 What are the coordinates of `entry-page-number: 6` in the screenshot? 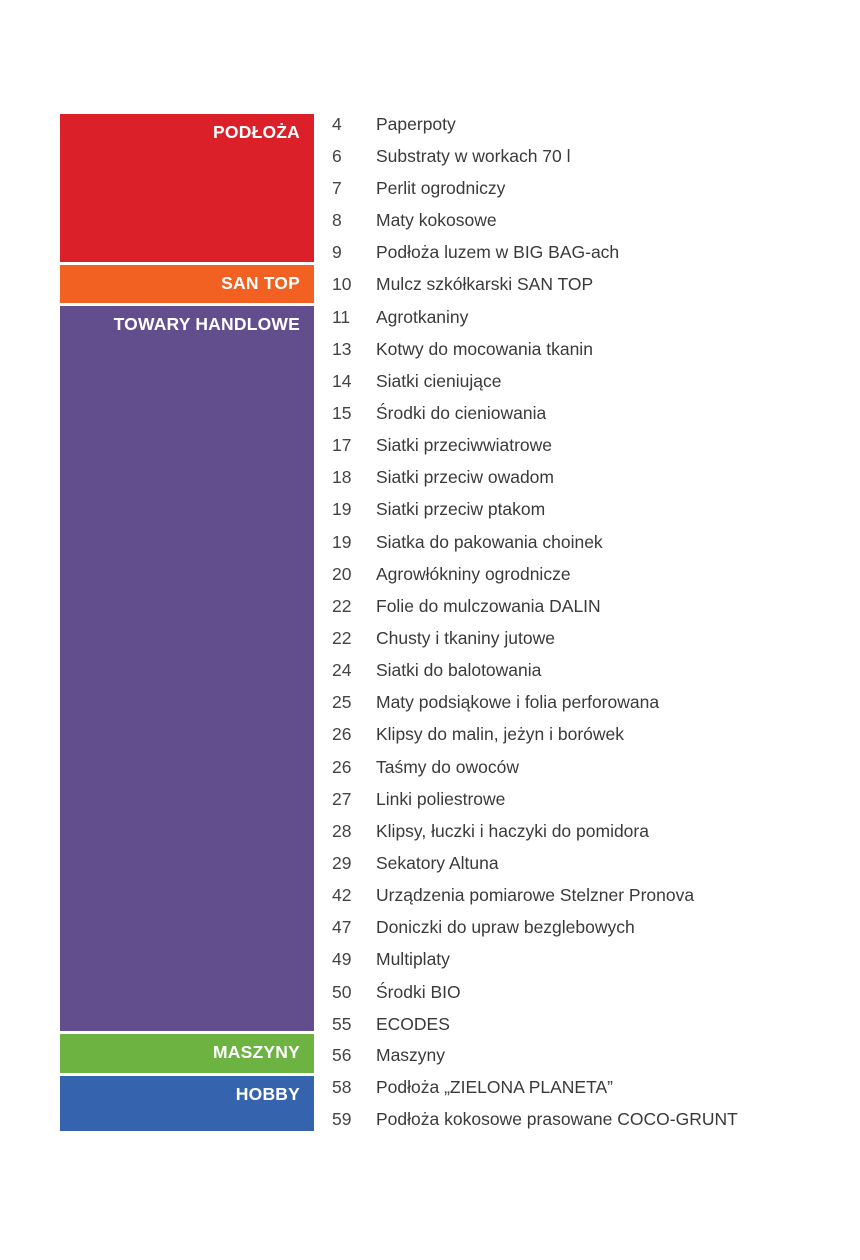 It's located at (337, 156).